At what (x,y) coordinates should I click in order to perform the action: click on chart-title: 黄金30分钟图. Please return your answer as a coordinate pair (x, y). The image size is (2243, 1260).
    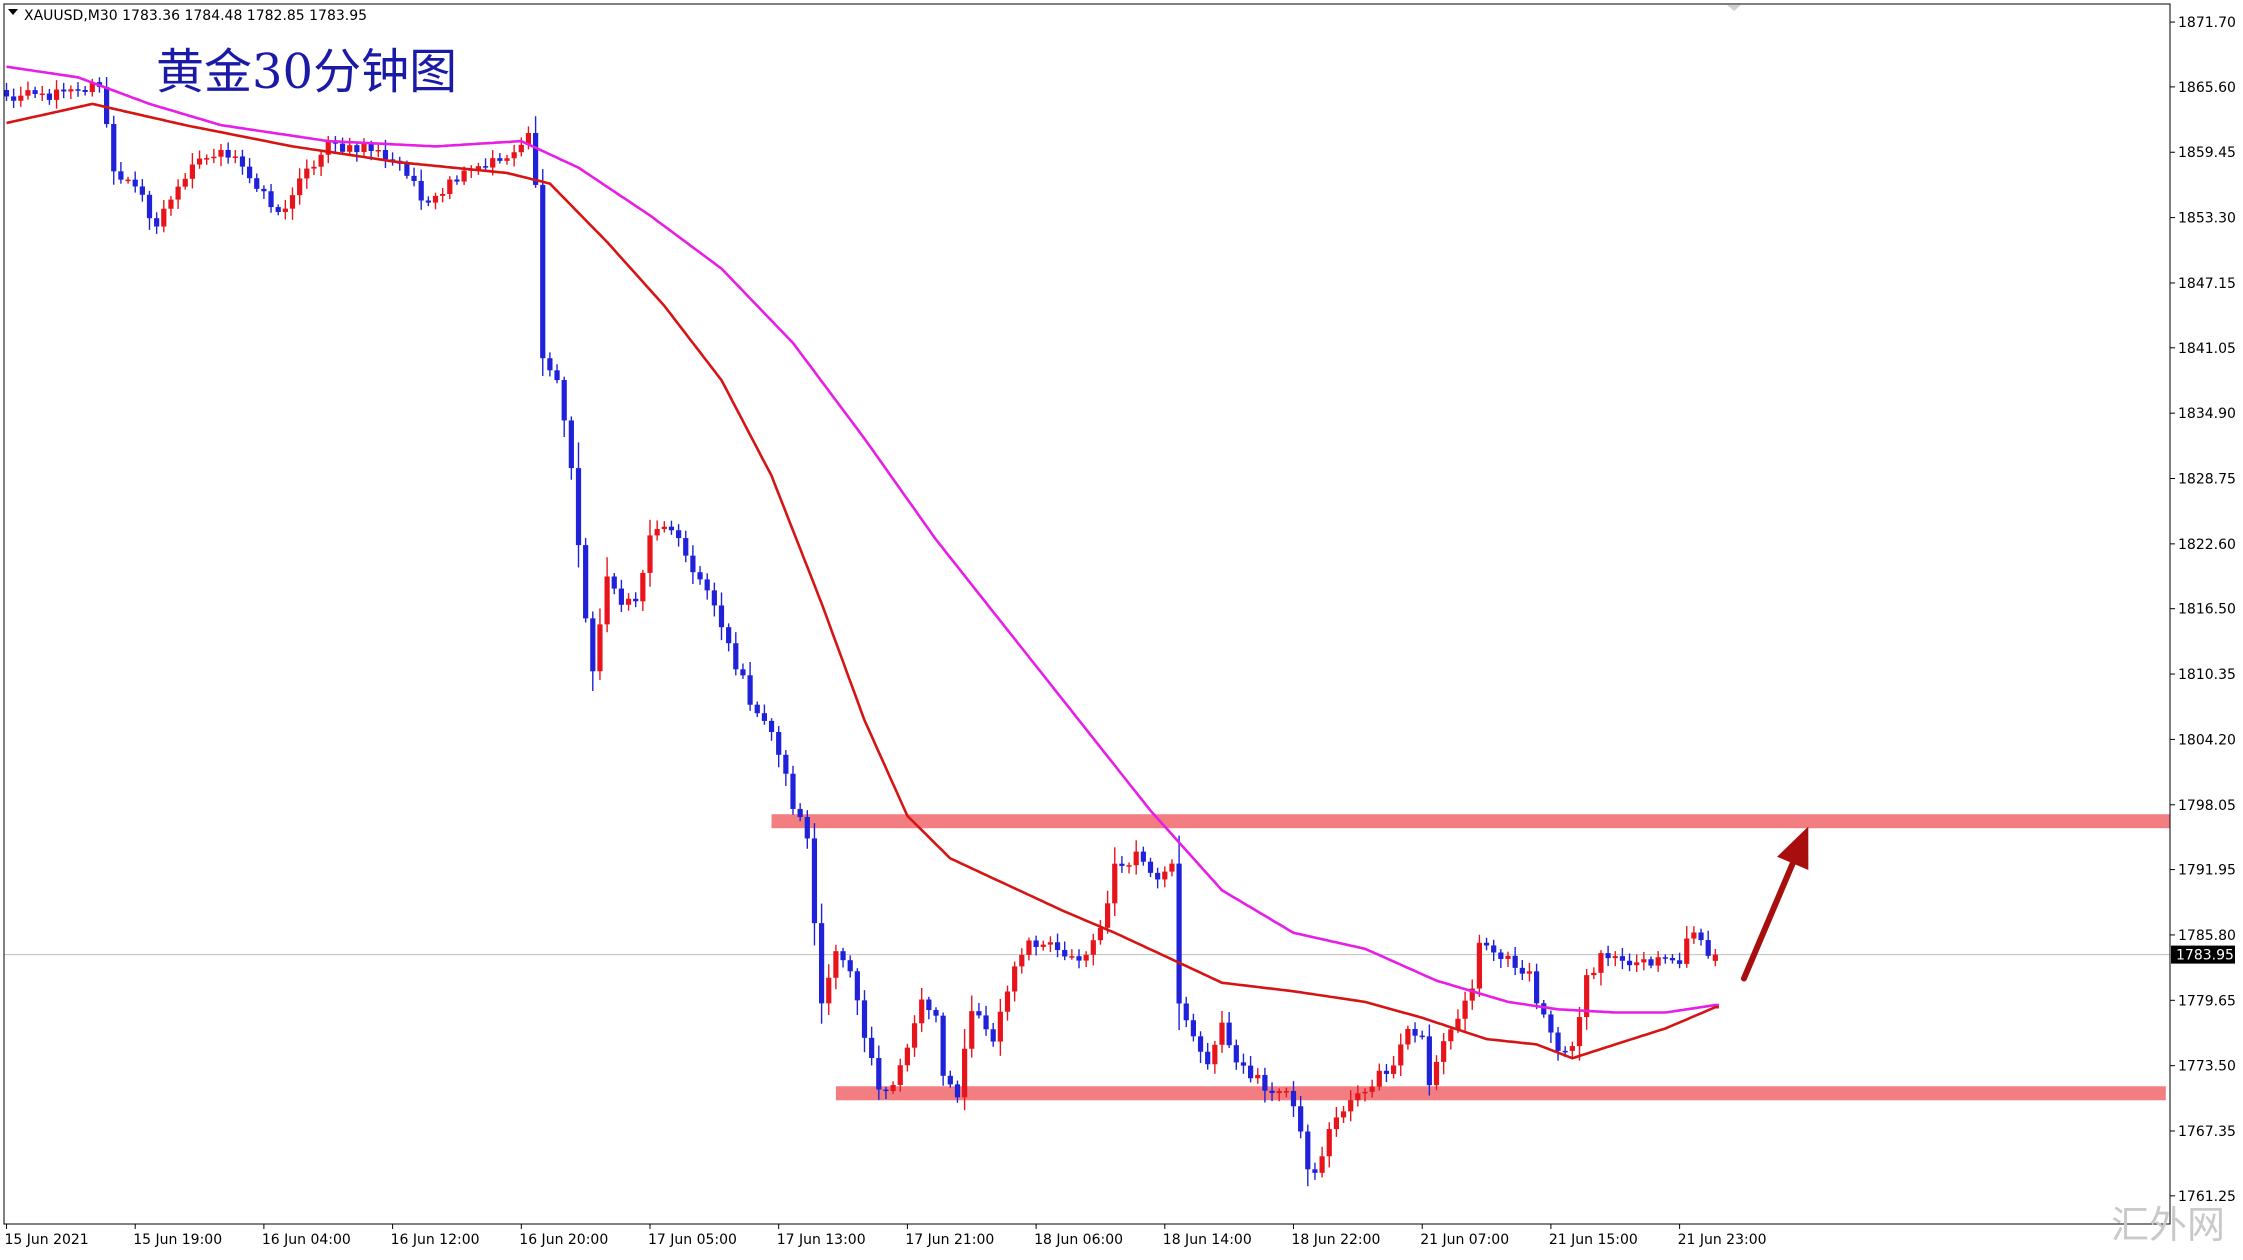
    Looking at the image, I should click on (306, 72).